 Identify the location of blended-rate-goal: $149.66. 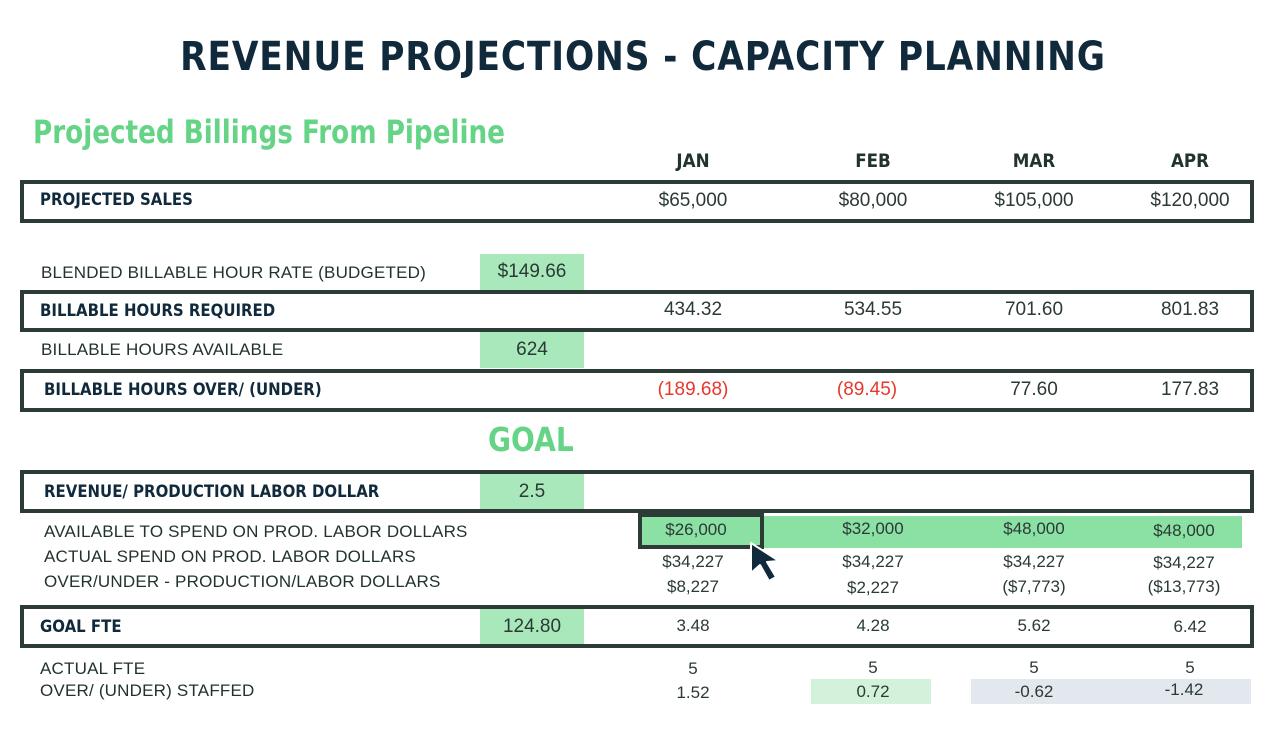
(532, 272).